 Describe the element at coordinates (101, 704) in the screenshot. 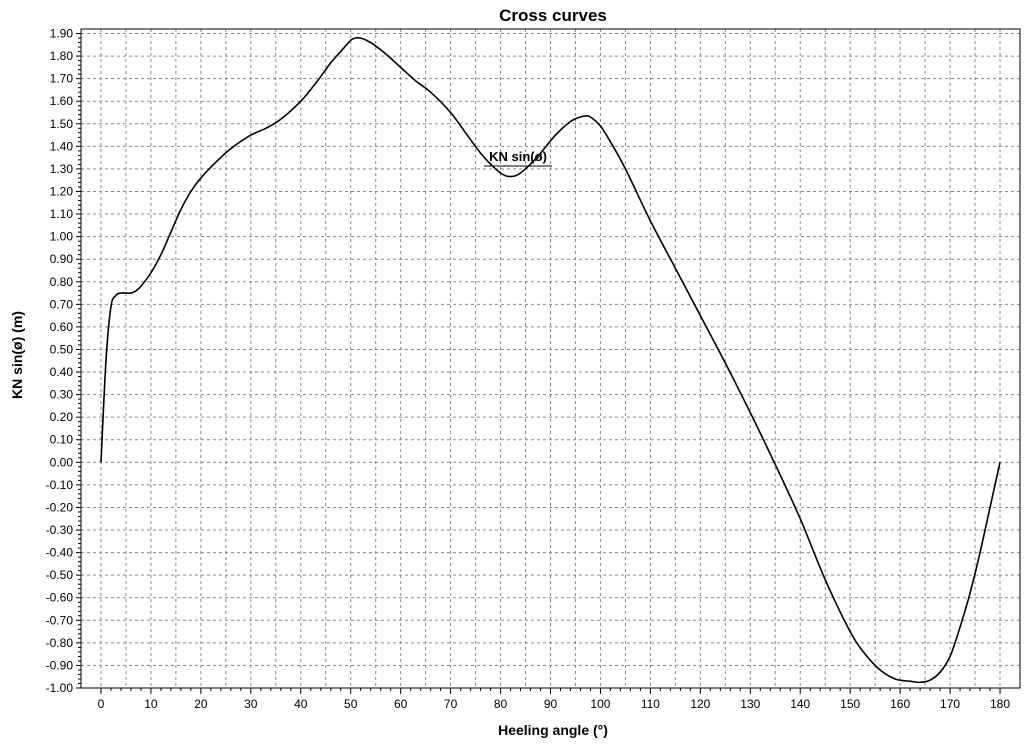

I see `x-tick-label: 0` at that location.